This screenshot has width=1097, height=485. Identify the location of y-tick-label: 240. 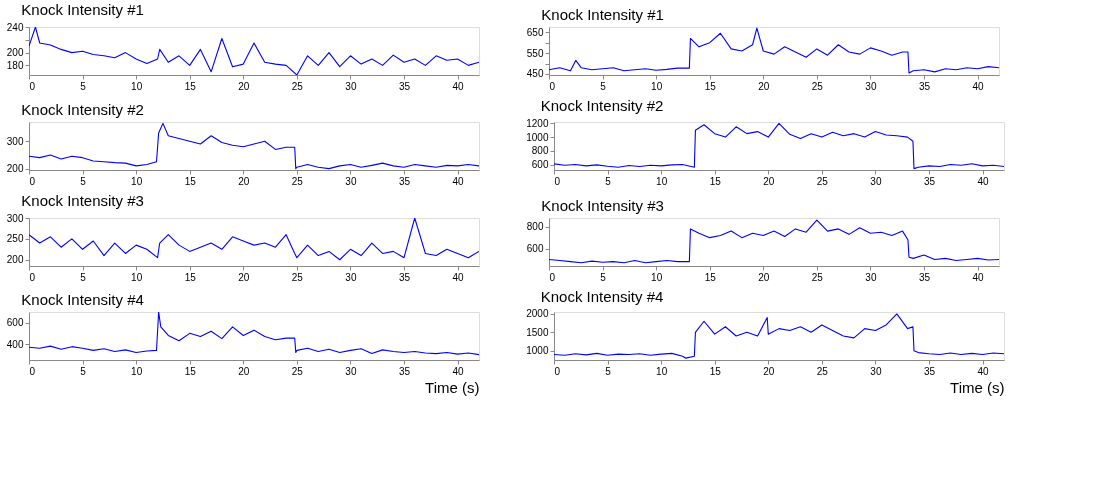
(15, 27).